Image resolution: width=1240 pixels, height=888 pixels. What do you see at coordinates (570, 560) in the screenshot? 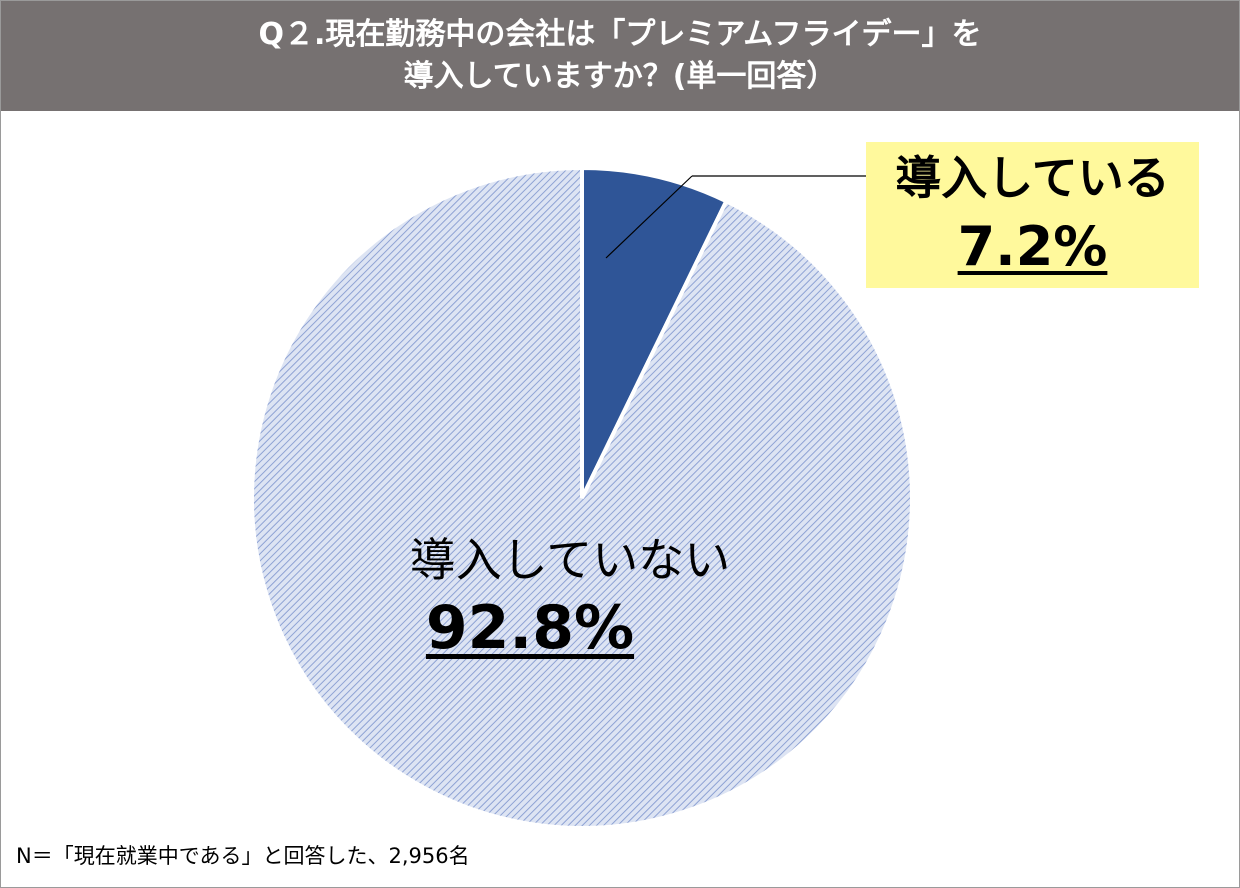
I see `not-adopted-label: 導入していない` at bounding box center [570, 560].